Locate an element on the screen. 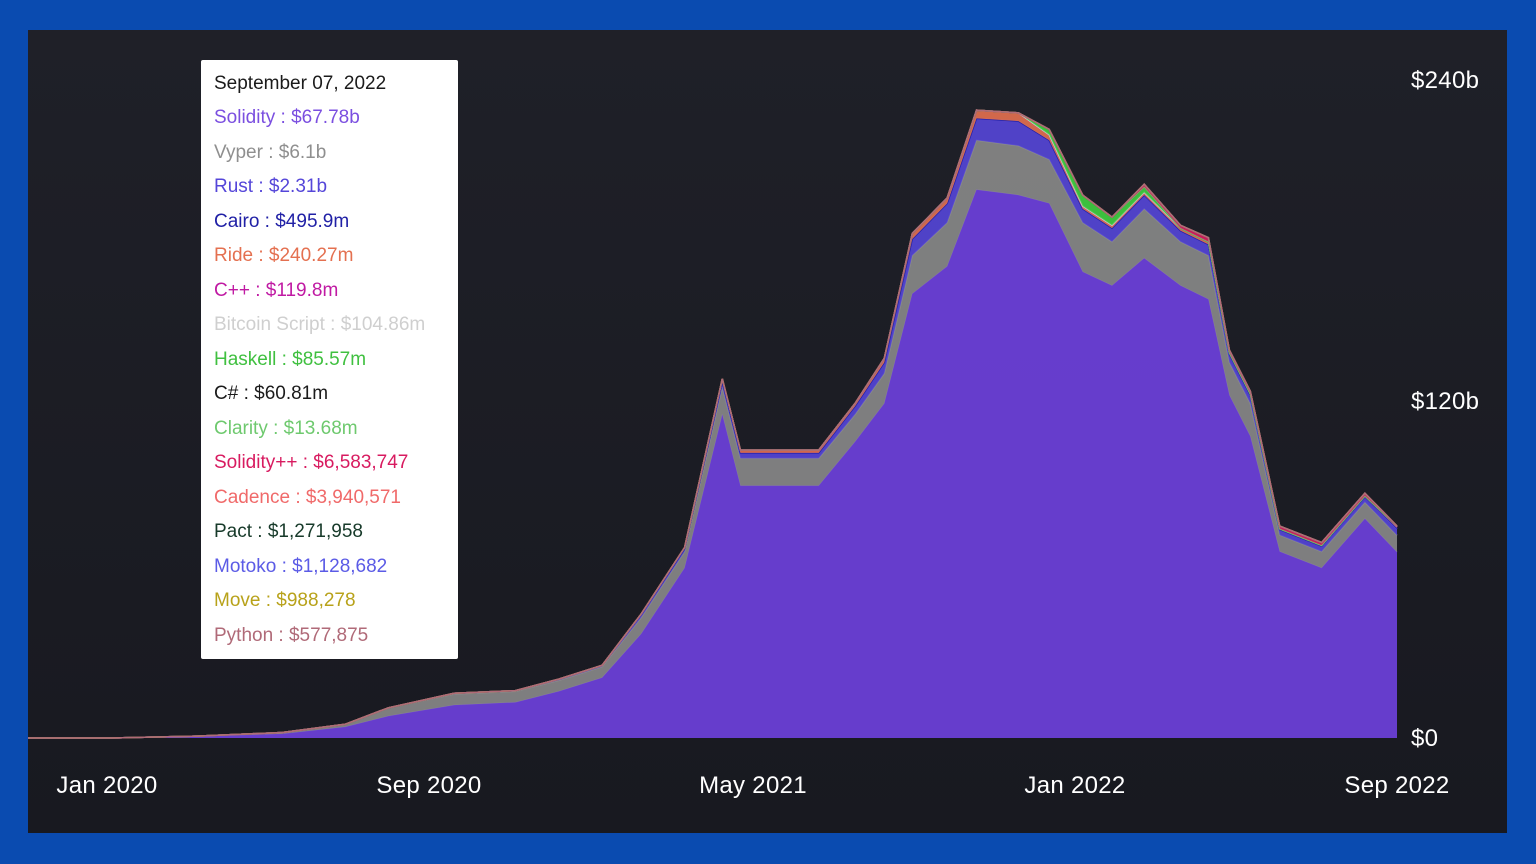 This screenshot has height=864, width=1536. tooltip-item: C++ : $119.8m is located at coordinates (276, 290).